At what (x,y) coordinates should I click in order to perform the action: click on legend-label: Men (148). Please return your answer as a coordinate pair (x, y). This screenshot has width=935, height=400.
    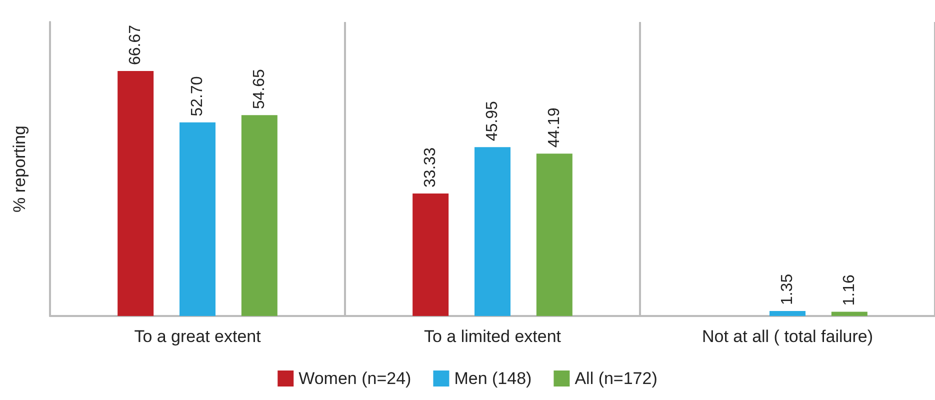
    Looking at the image, I should click on (493, 378).